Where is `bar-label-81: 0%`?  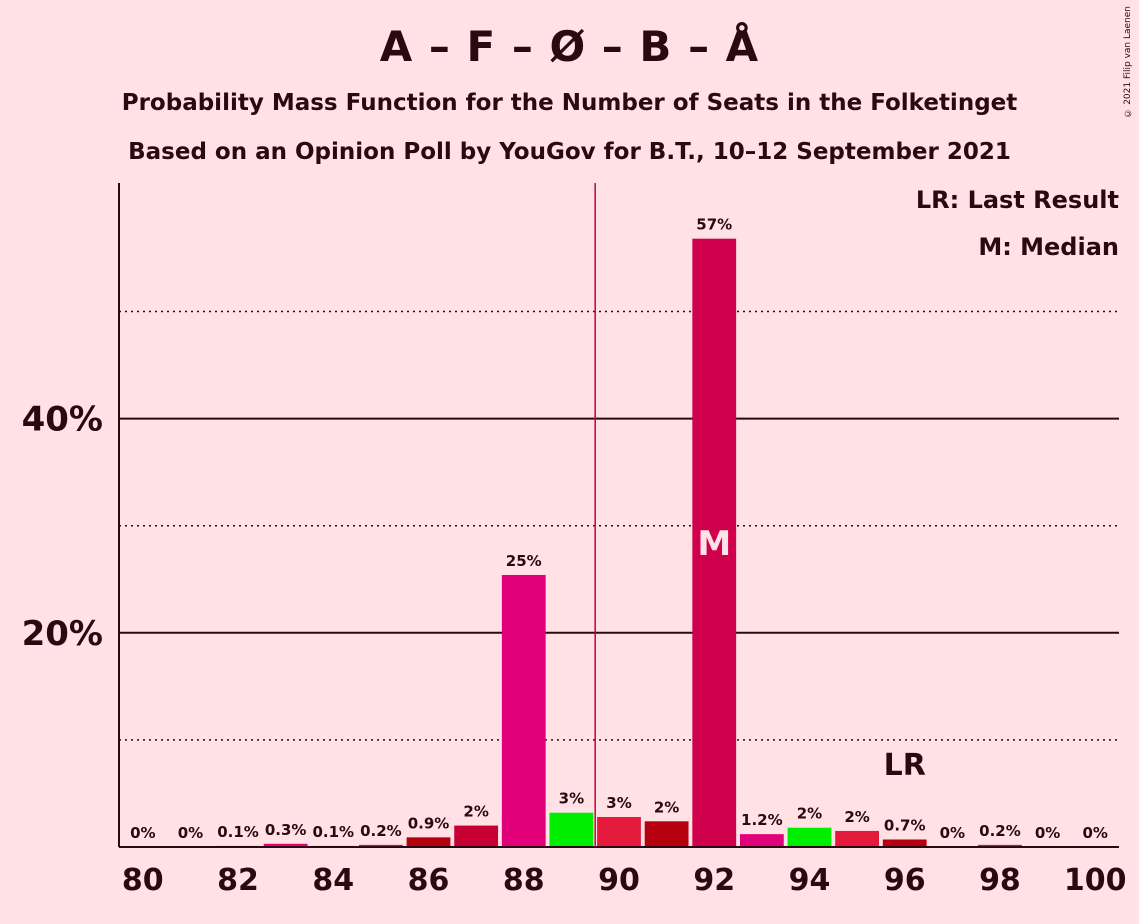 bar-label-81: 0% is located at coordinates (190, 833).